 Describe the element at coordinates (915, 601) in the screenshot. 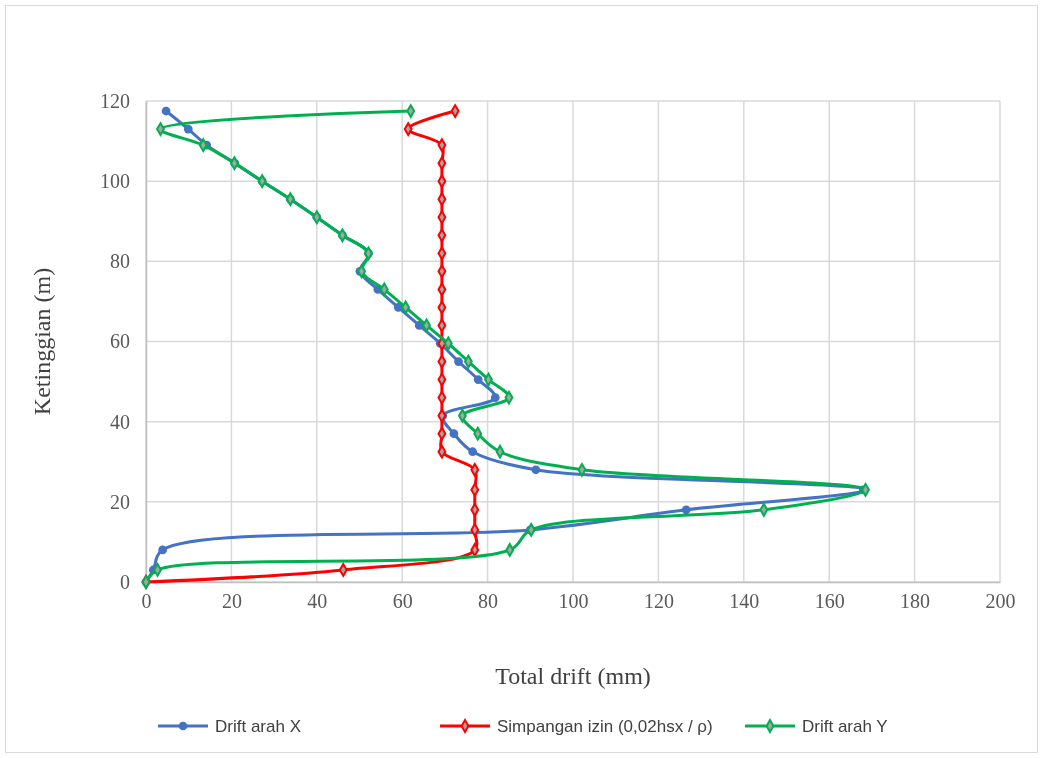

I see `x-tick-label: 180` at that location.